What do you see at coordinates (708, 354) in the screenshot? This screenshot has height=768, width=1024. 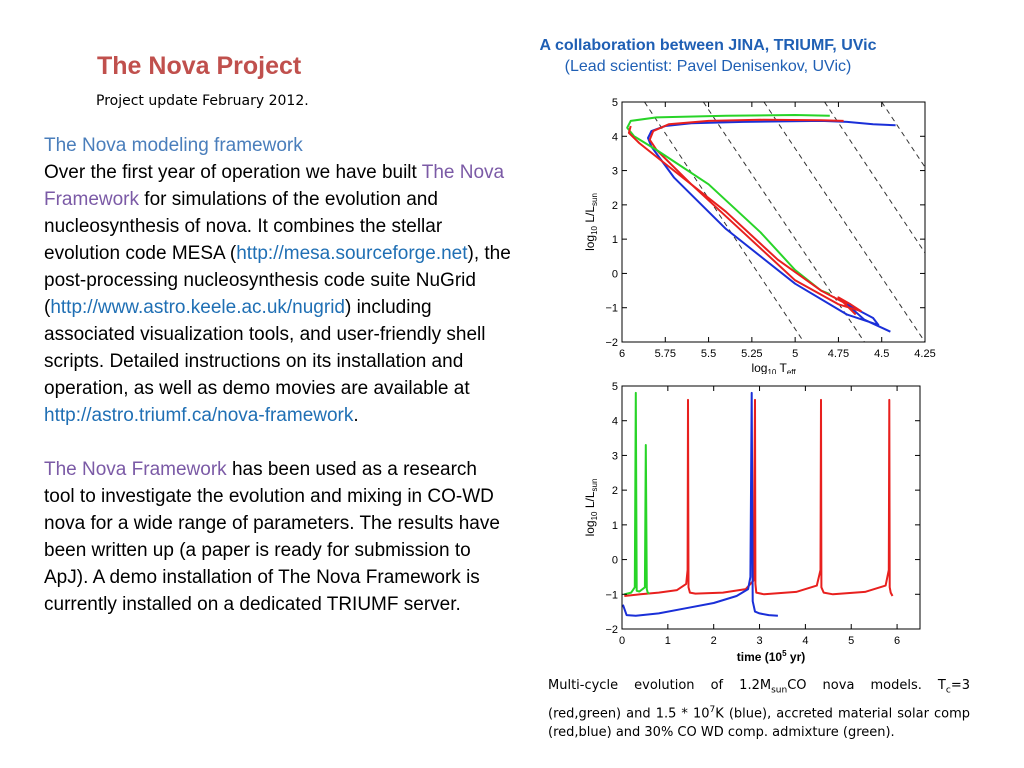 I see `x-tick-label: 5.5` at bounding box center [708, 354].